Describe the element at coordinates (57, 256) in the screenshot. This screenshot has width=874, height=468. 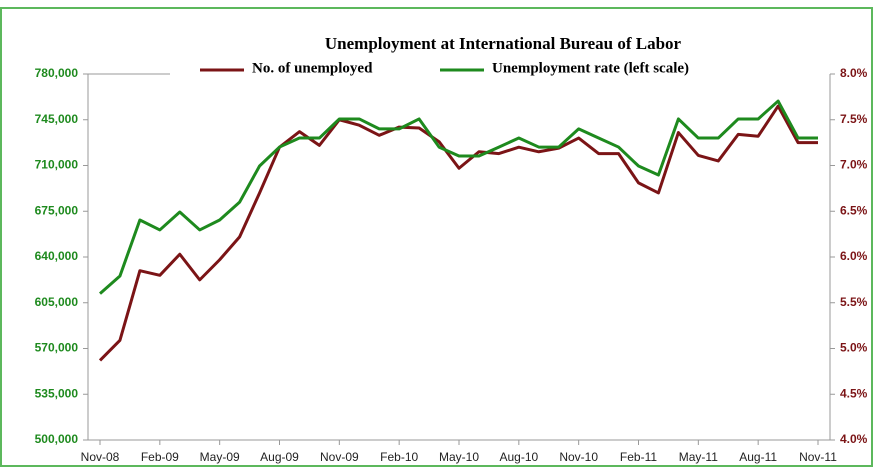
I see `y-tick-label: 640,000` at that location.